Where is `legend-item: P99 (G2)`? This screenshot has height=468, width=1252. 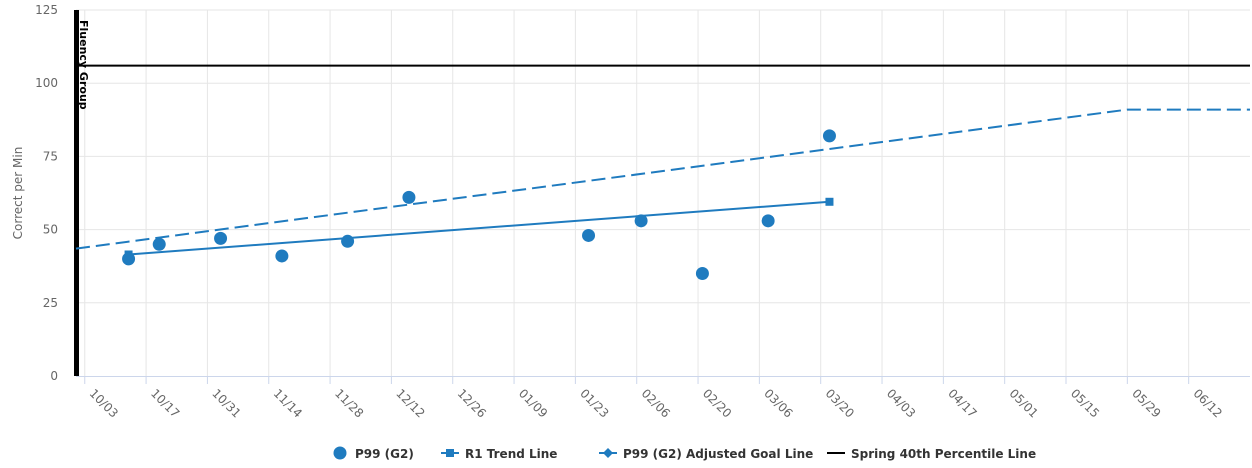 legend-item: P99 (G2) is located at coordinates (373, 453).